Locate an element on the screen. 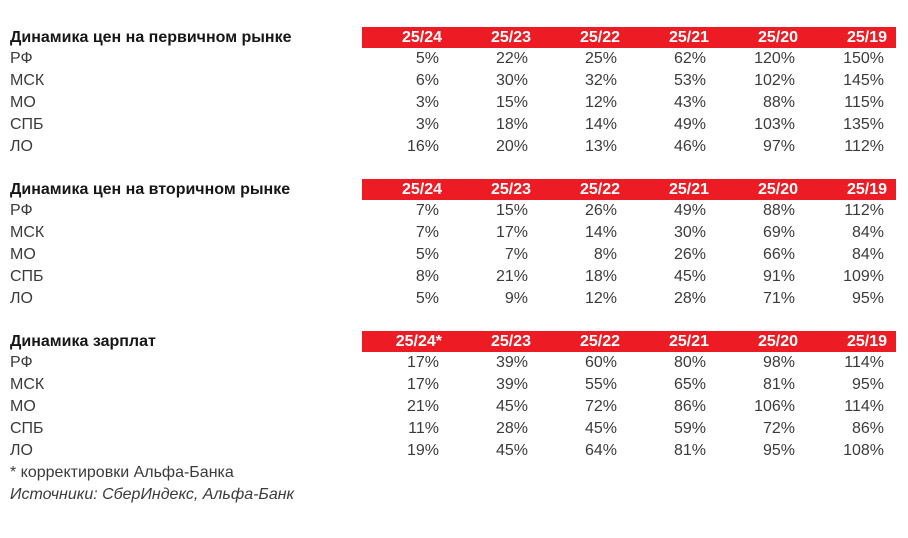 The height and width of the screenshot is (538, 908). value-cell: 72% is located at coordinates (600, 406).